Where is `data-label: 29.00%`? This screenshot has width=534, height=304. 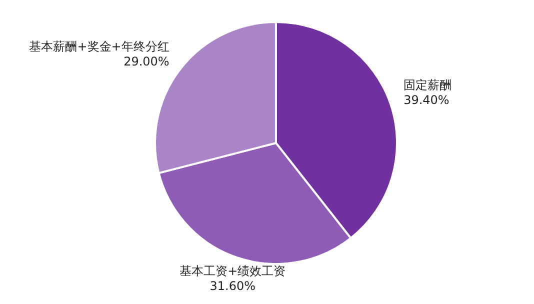
data-label: 29.00% is located at coordinates (147, 61).